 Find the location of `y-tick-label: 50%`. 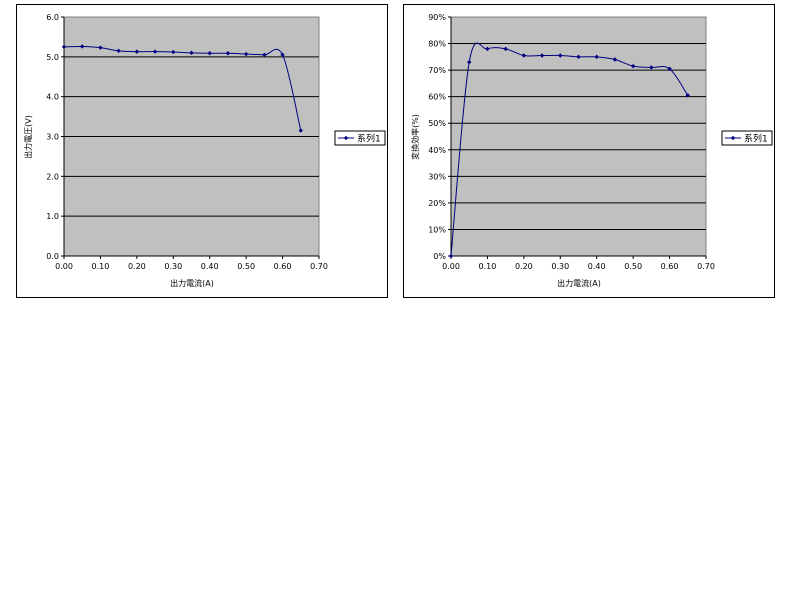

y-tick-label: 50% is located at coordinates (437, 123).